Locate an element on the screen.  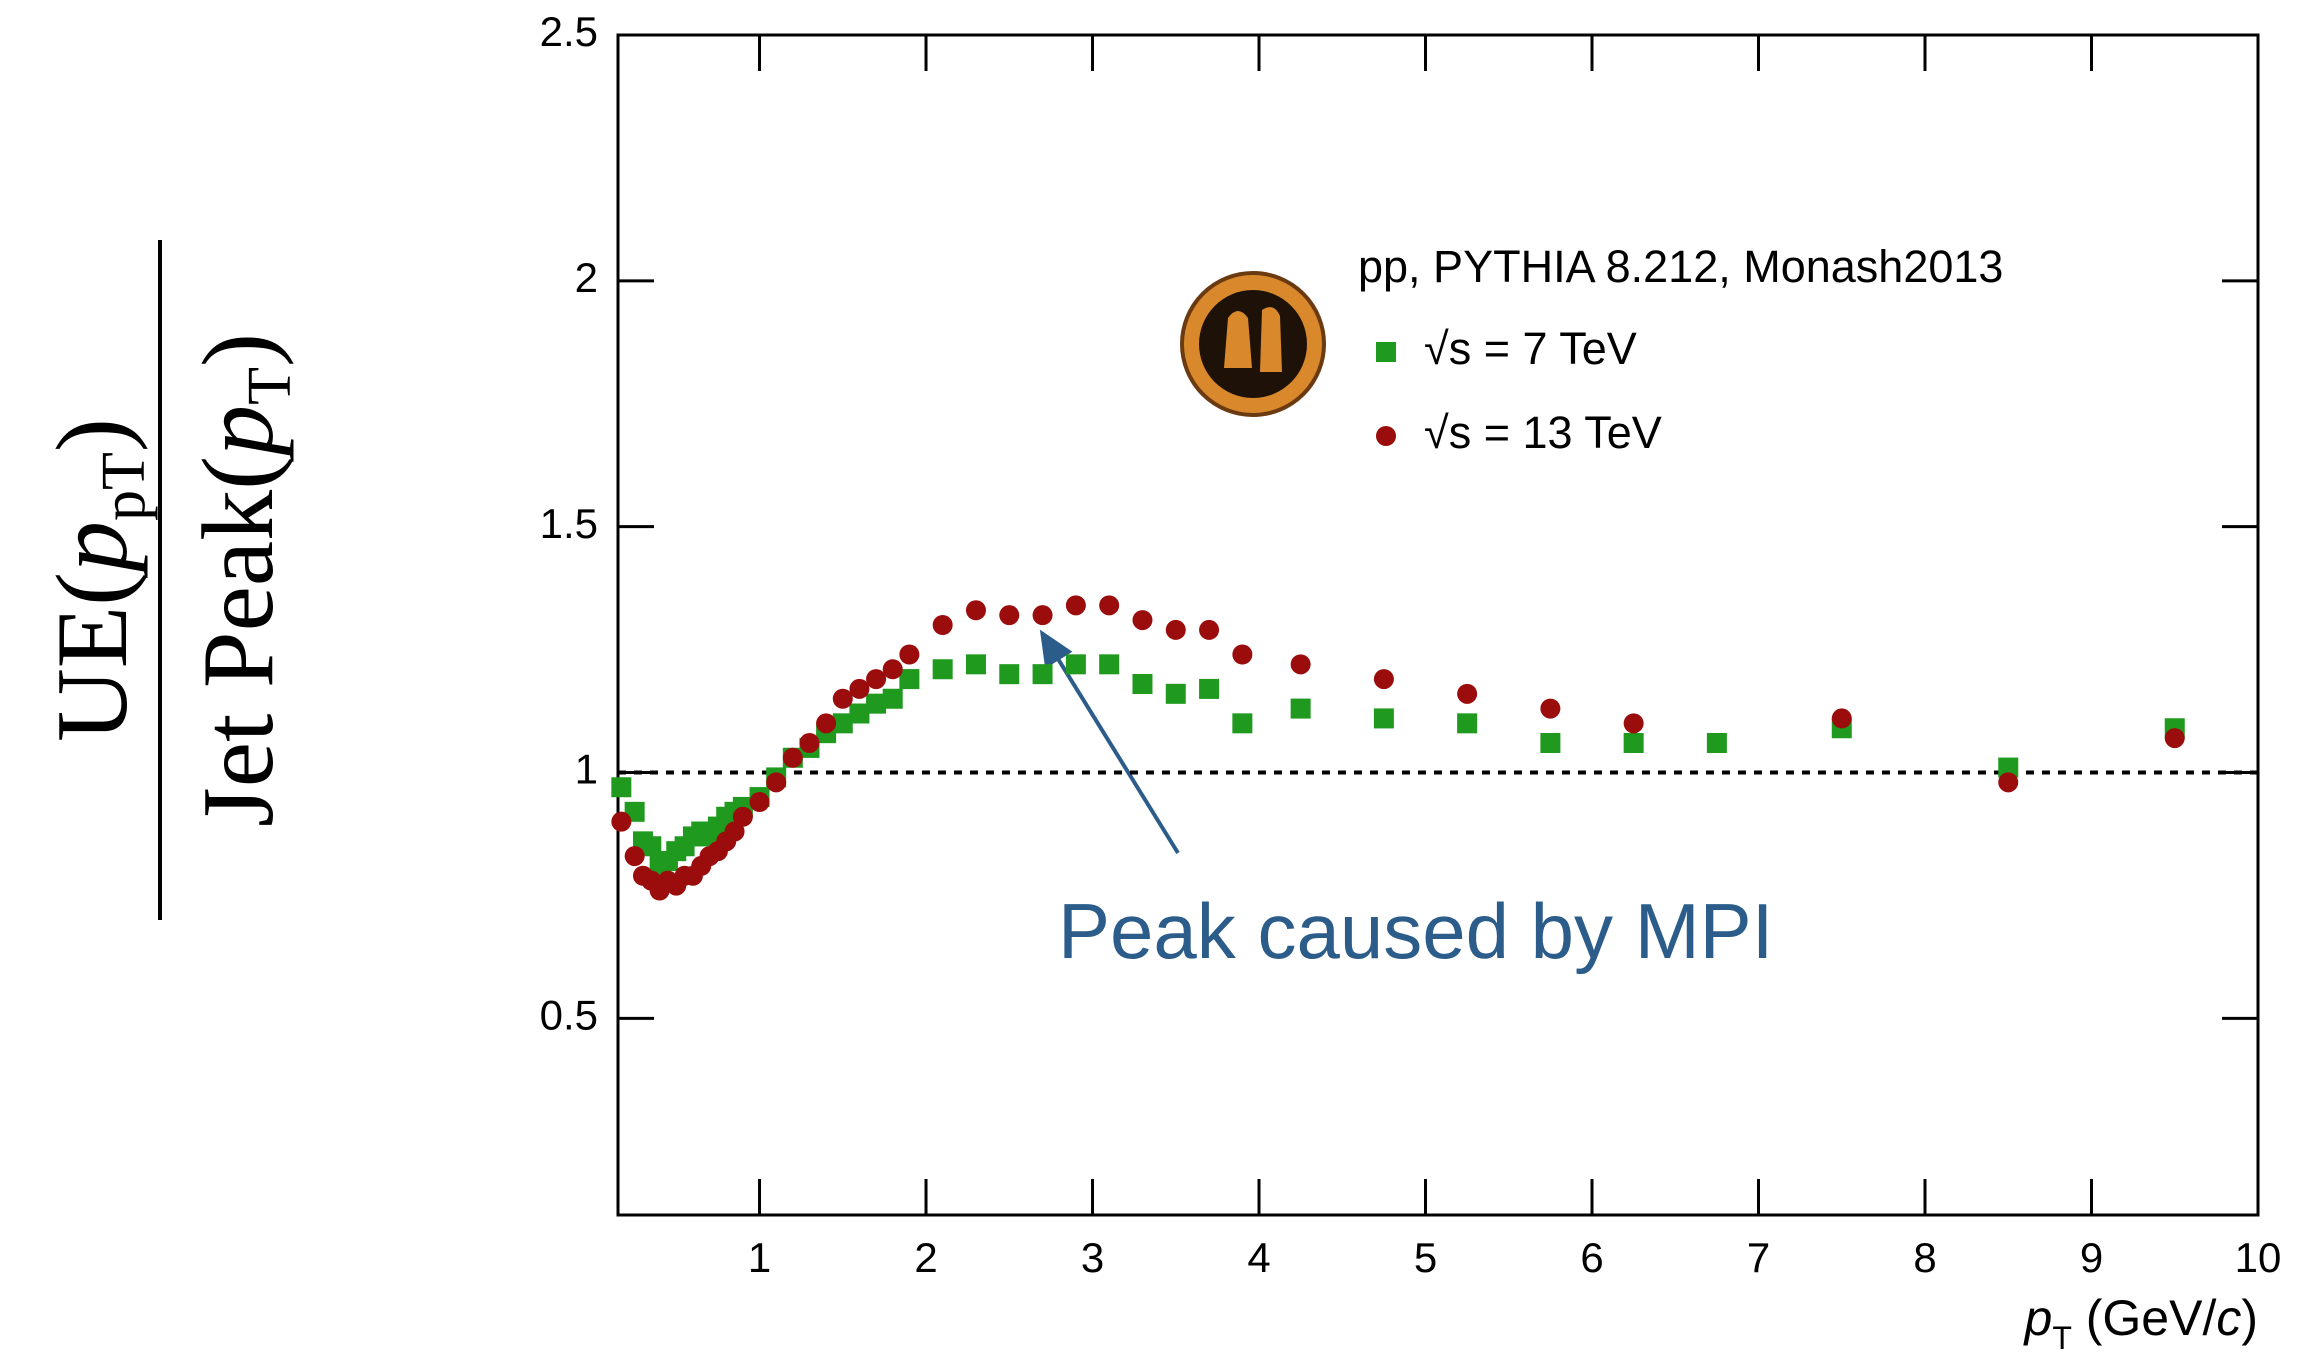
y-tick-label: 2 is located at coordinates (586, 277).